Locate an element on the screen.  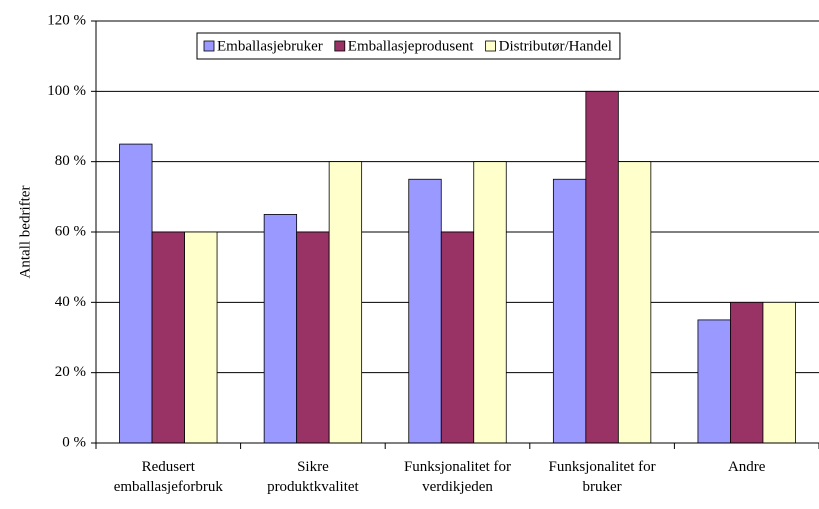
x-tick-label: Sikre produktkvalitet is located at coordinates (313, 477).